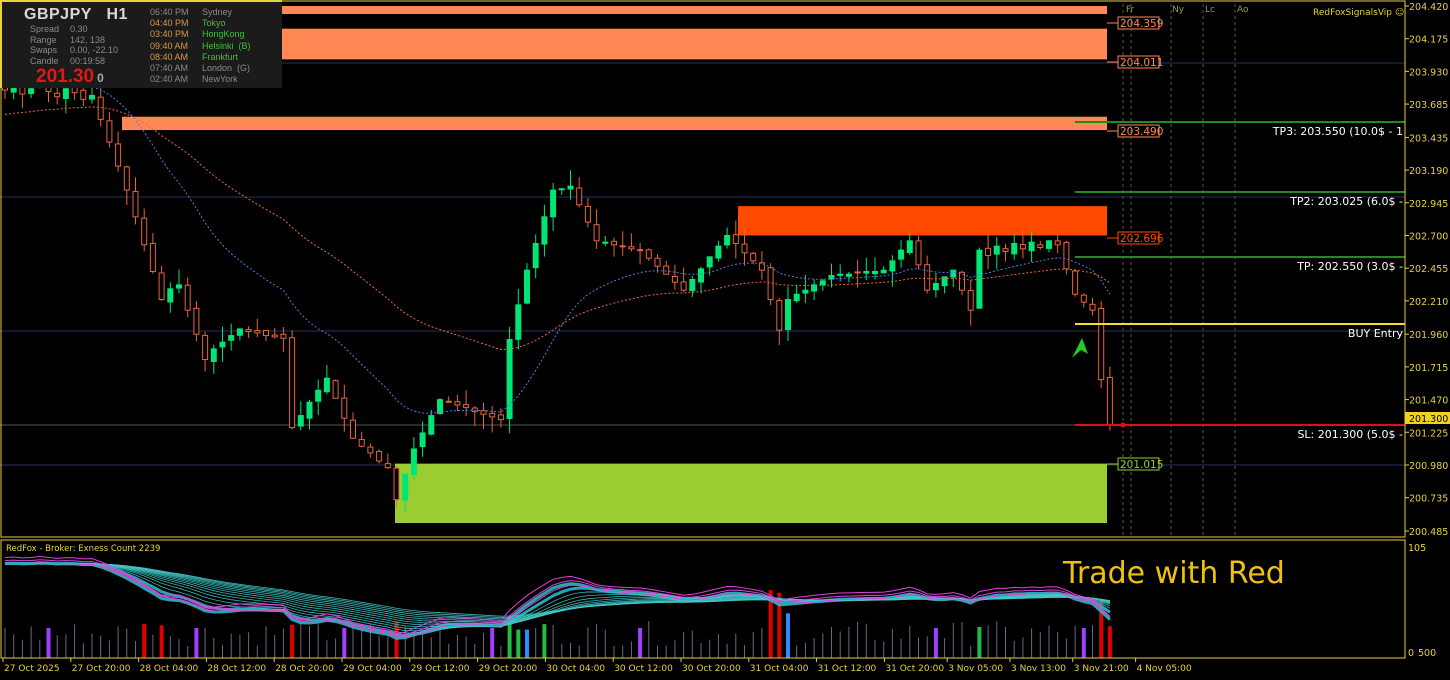  I want to click on session-row: 02:40 AM NewYork, so click(200, 79).